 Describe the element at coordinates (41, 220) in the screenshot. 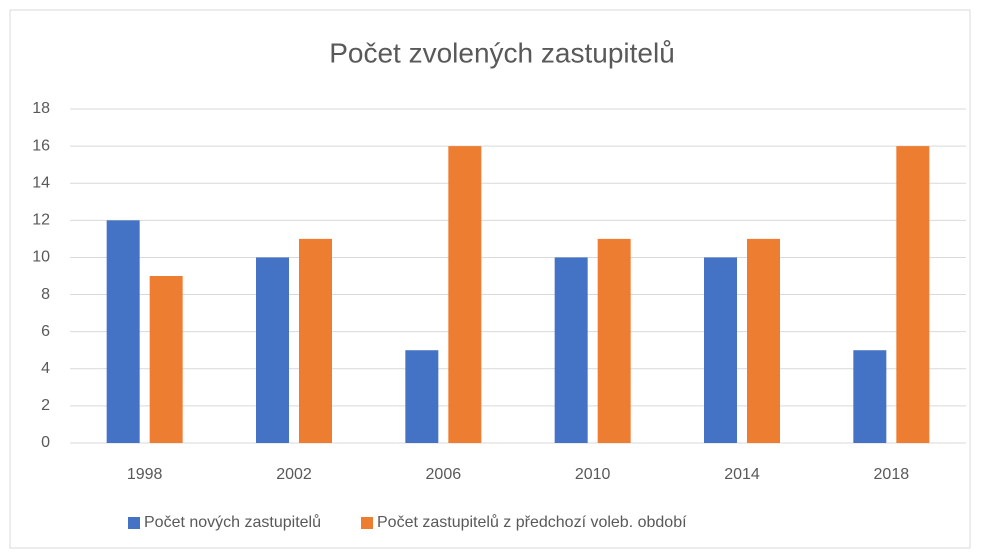

I see `y-tick-label: 12` at that location.